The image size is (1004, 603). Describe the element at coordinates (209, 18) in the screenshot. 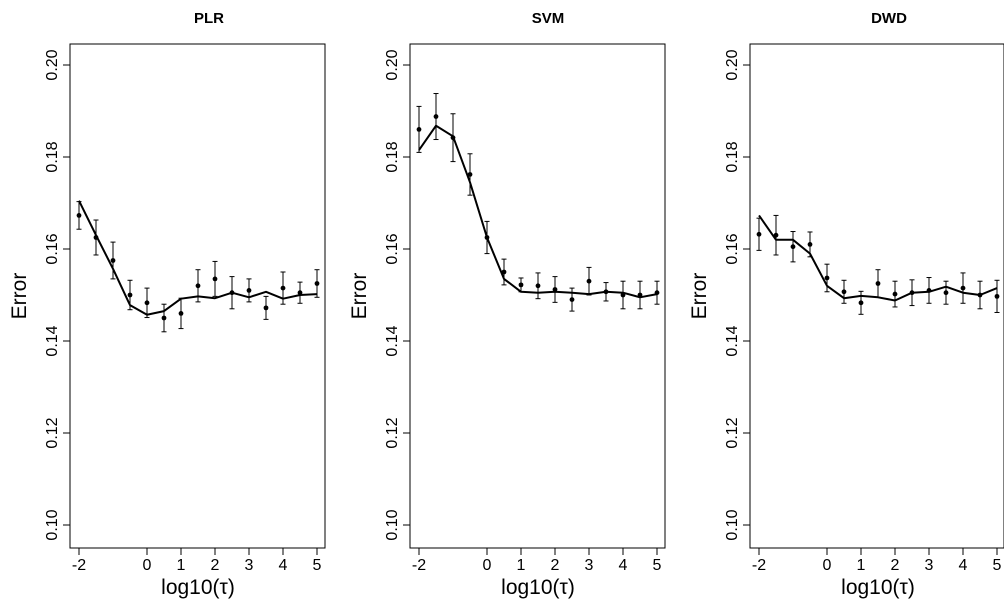

I see `chart-title: PLR` at that location.